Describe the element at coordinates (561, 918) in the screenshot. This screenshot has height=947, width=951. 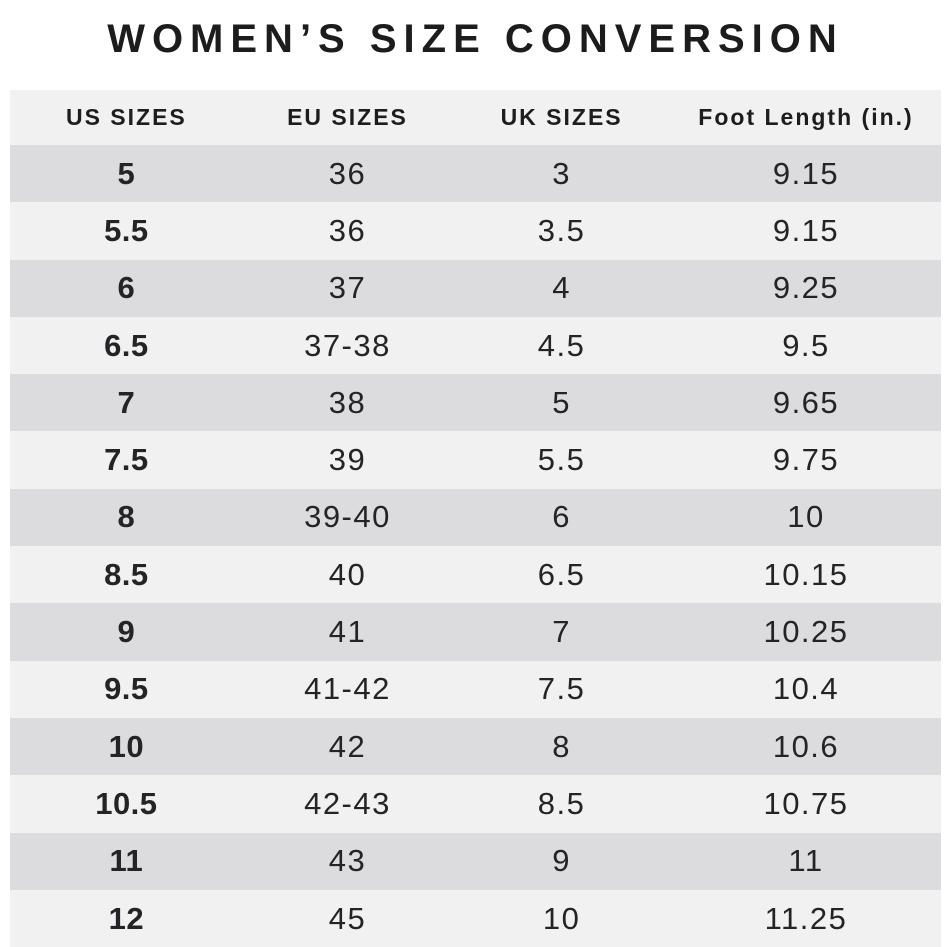
I see `cell-uk-size: 10` at that location.